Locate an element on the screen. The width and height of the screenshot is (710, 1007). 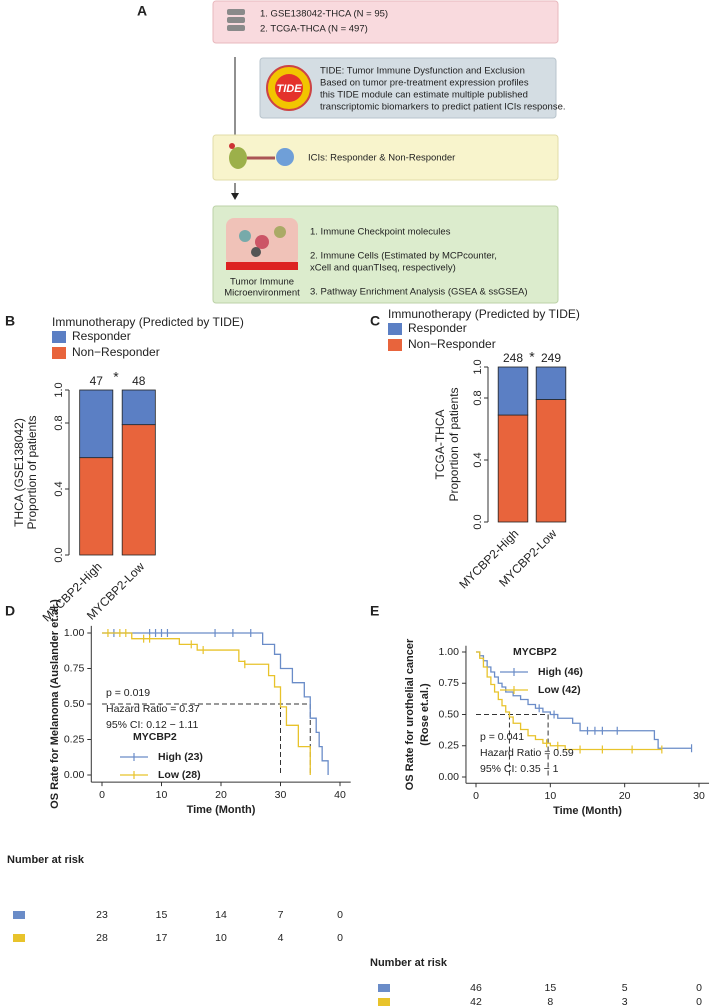
tide-logo is located at coordinates (289, 88).